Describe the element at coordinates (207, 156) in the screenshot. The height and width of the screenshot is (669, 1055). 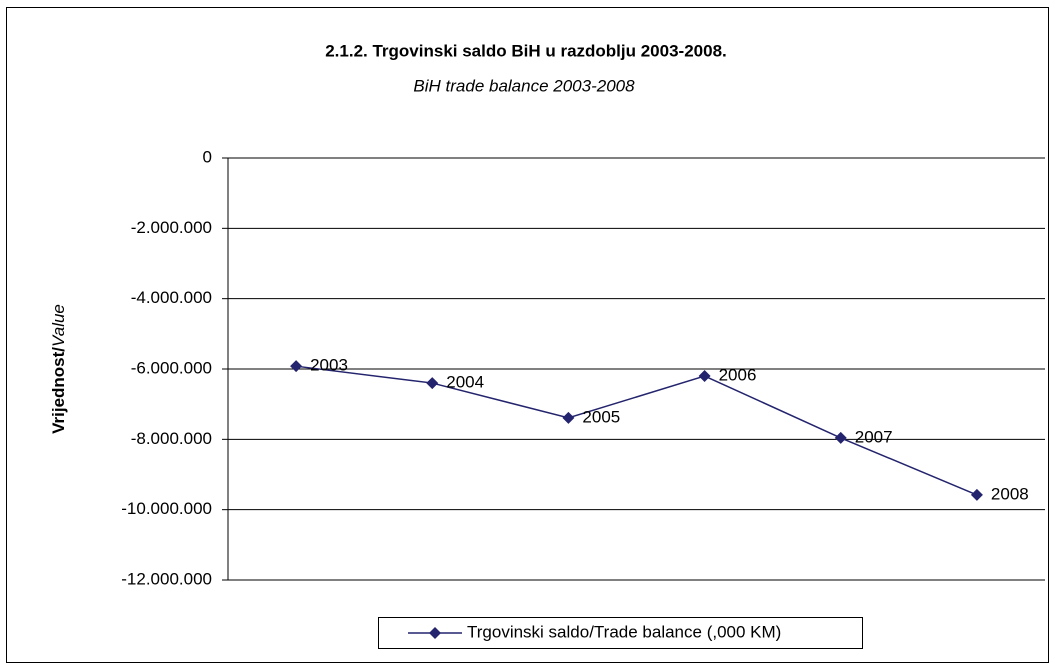
I see `y-tick-label: 0` at that location.